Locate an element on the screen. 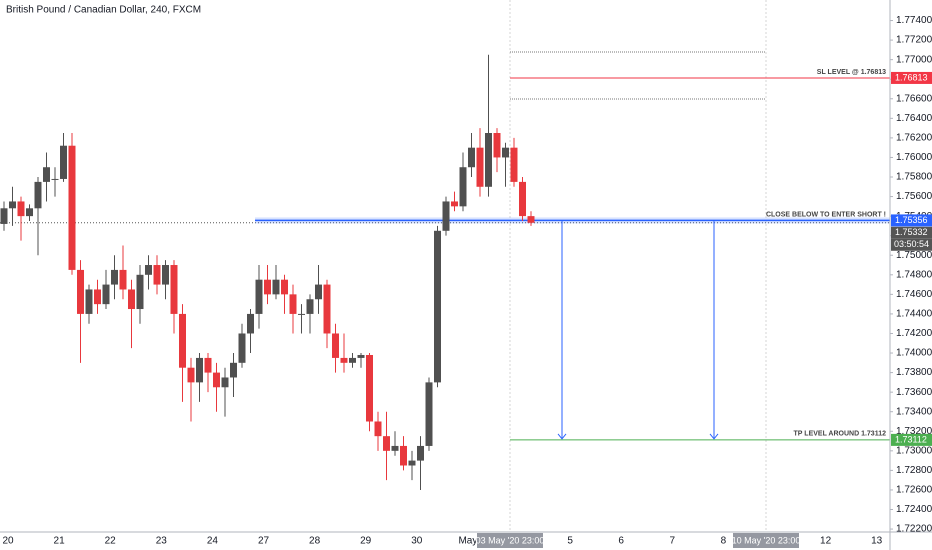 The height and width of the screenshot is (550, 932). x-tick-label: 20 is located at coordinates (8, 541).